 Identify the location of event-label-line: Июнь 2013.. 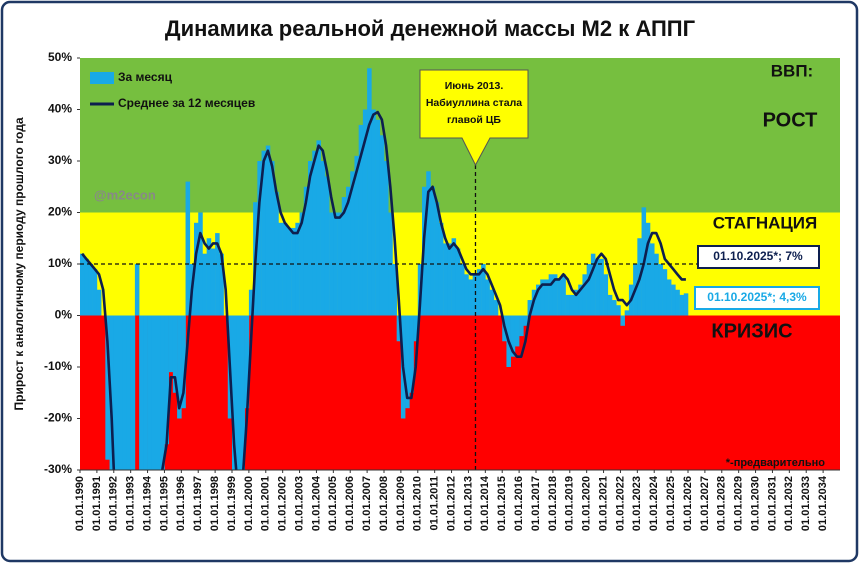
(474, 86).